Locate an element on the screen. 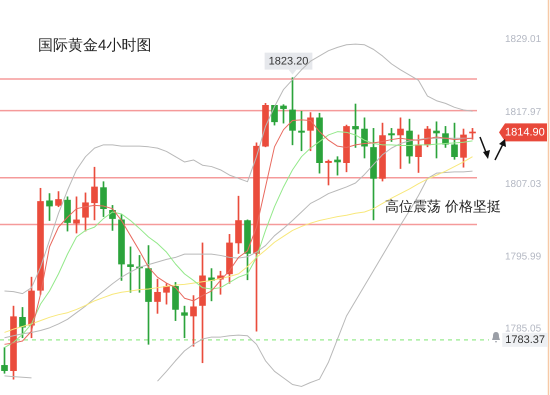 The width and height of the screenshot is (550, 395). annotation: 高位震荡 价格坚挺 is located at coordinates (443, 207).